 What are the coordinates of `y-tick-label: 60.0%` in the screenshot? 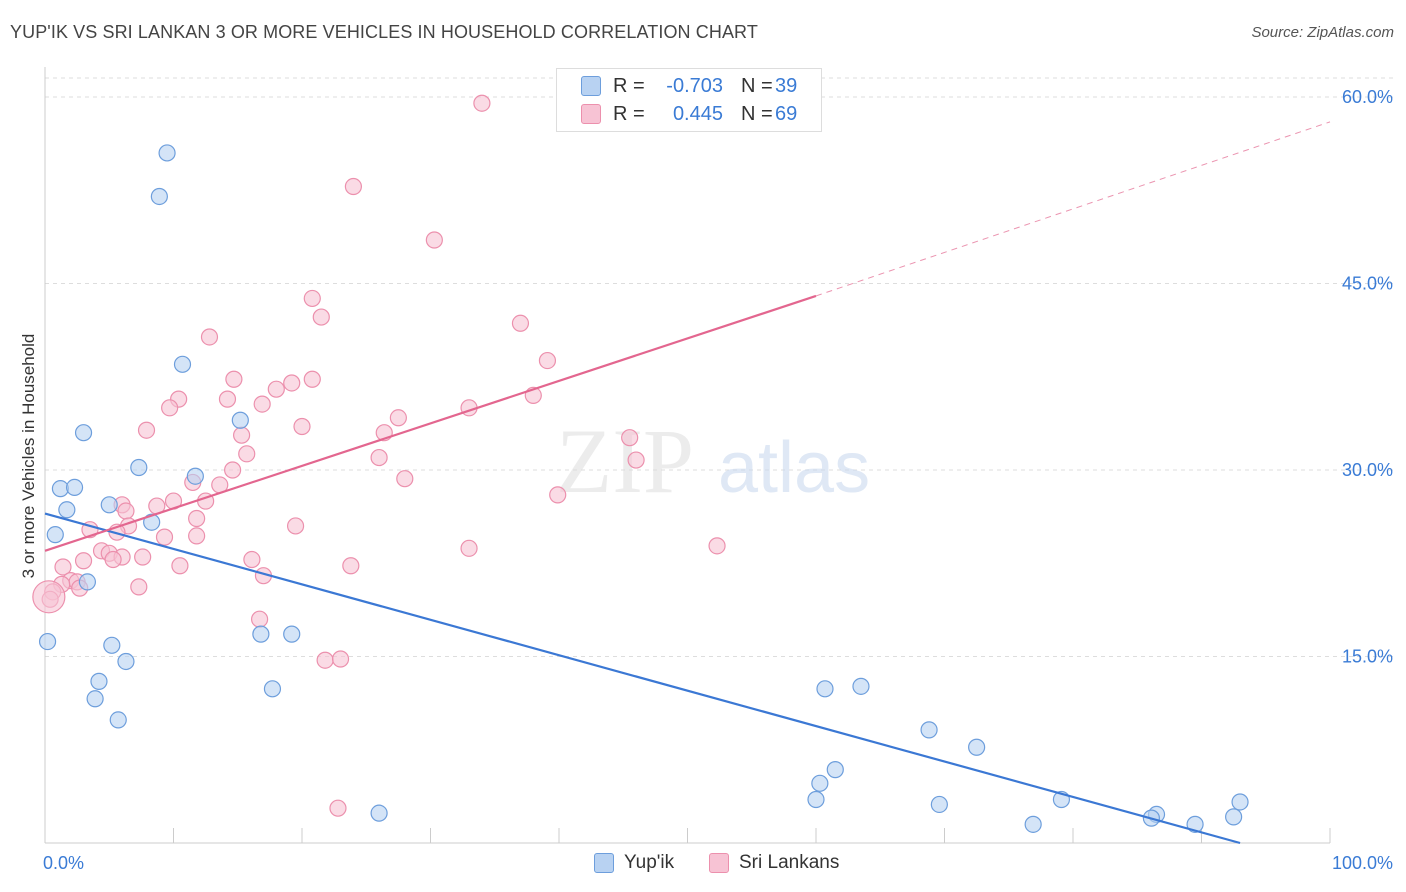 It's located at (1367, 97).